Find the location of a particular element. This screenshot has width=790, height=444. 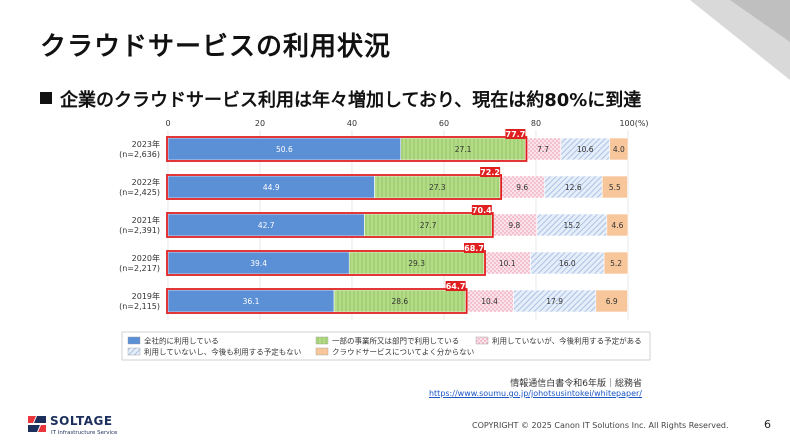

x-tick-label: 20 is located at coordinates (260, 123).